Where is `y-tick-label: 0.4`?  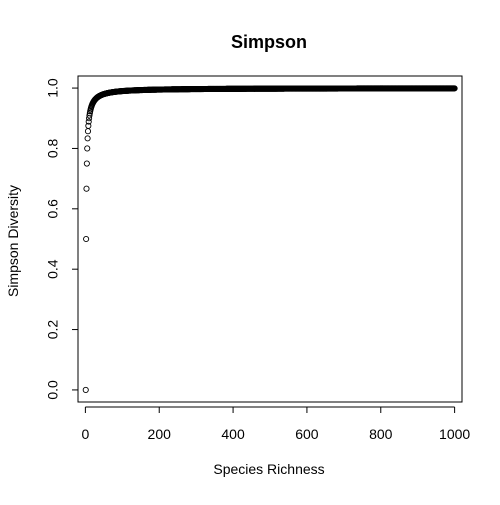
y-tick-label: 0.4 is located at coordinates (53, 269).